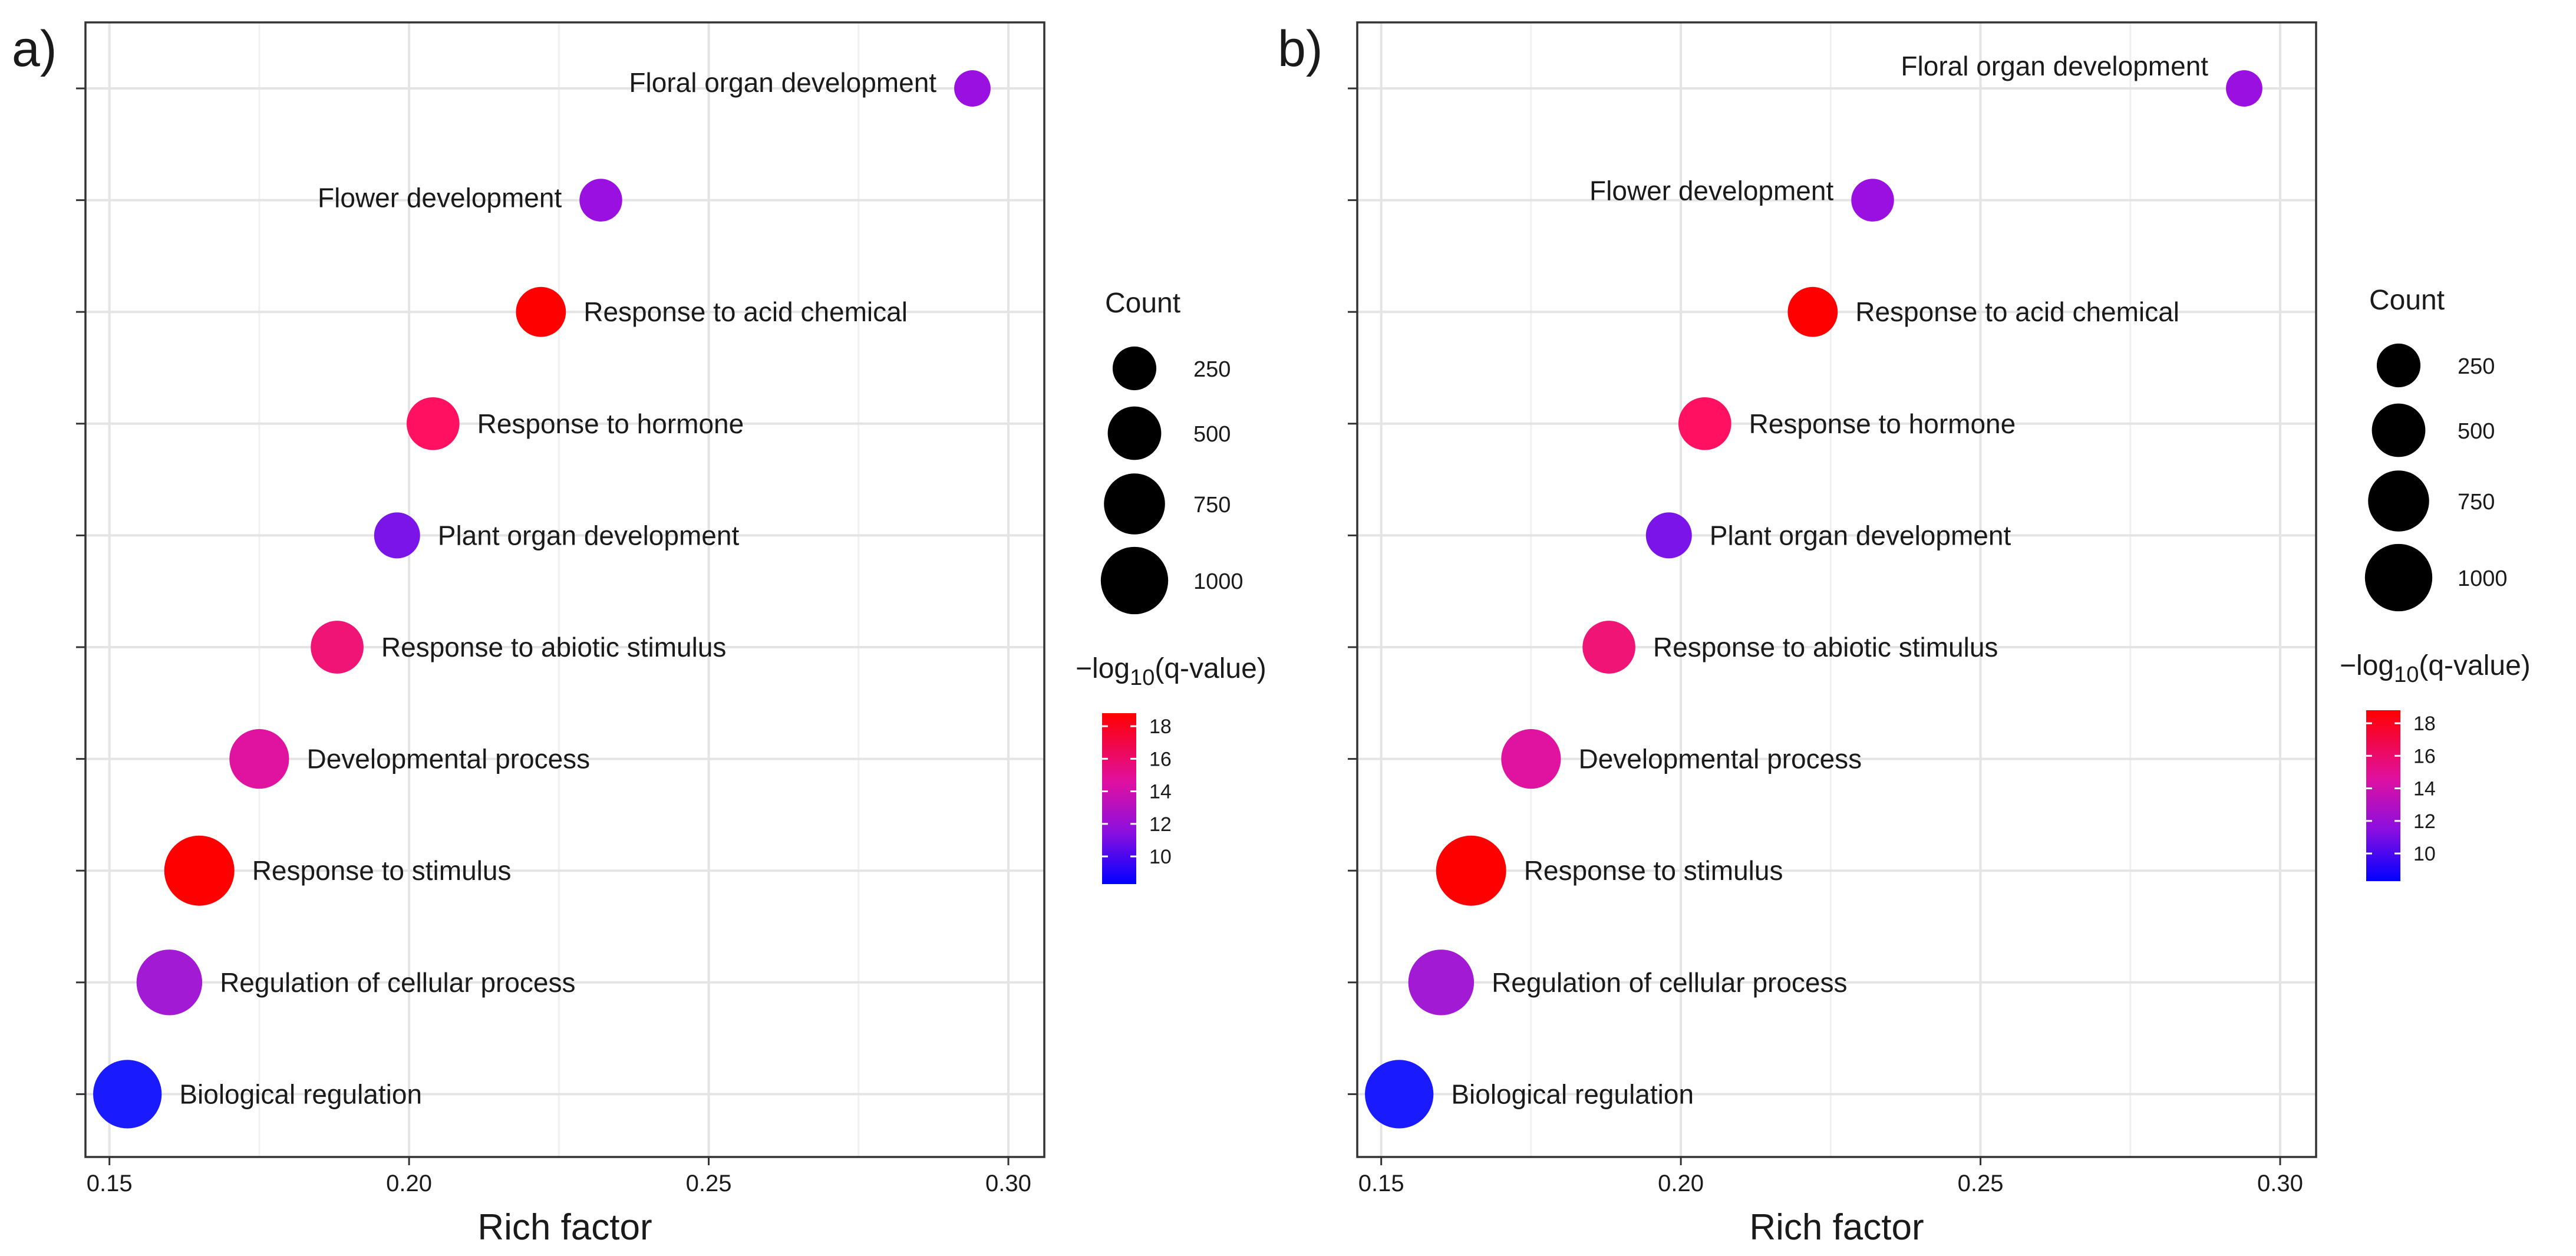 The height and width of the screenshot is (1256, 2576). I want to click on panel-label: a), so click(35, 49).